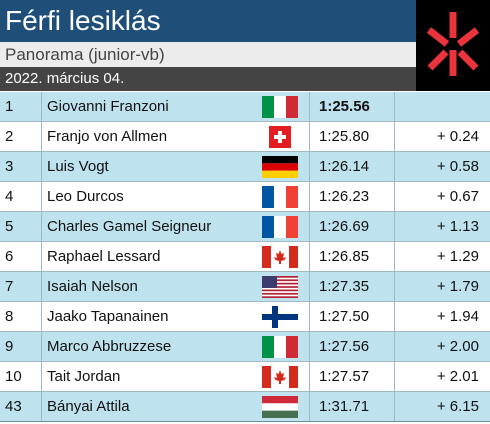  What do you see at coordinates (245, 197) in the screenshot?
I see `table-row: 4 Leo Durcos 1:26.23 + 0.67` at bounding box center [245, 197].